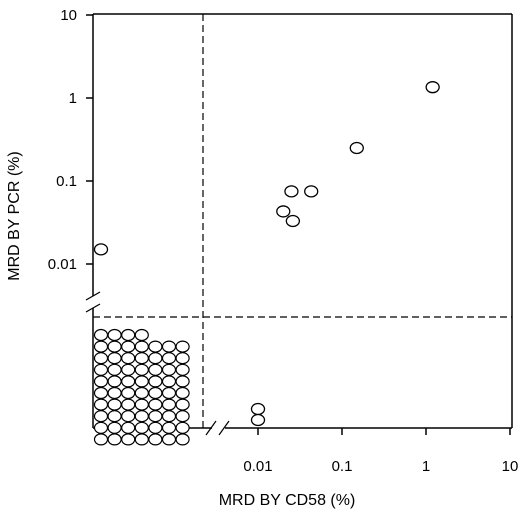 The height and width of the screenshot is (519, 520). Describe the element at coordinates (66, 181) in the screenshot. I see `y-tick-label: 0.1` at that location.